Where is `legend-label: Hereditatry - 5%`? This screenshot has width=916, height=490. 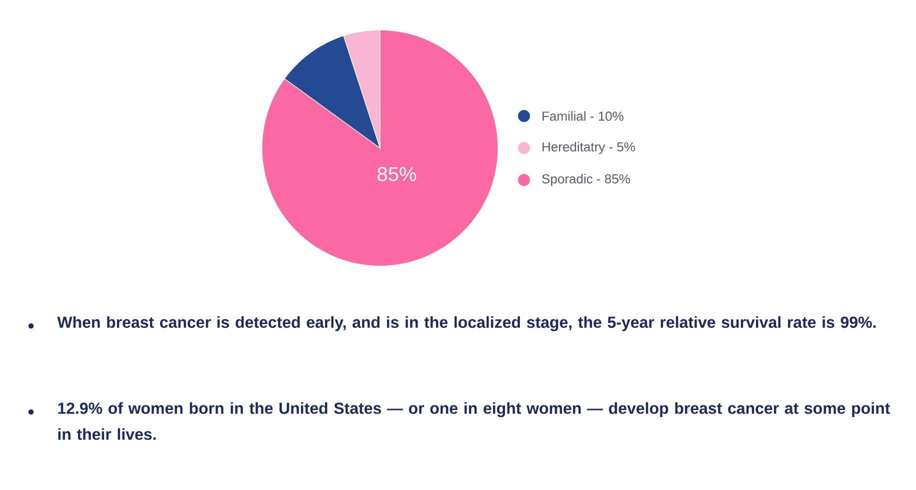
legend-label: Hereditatry - 5% is located at coordinates (588, 148).